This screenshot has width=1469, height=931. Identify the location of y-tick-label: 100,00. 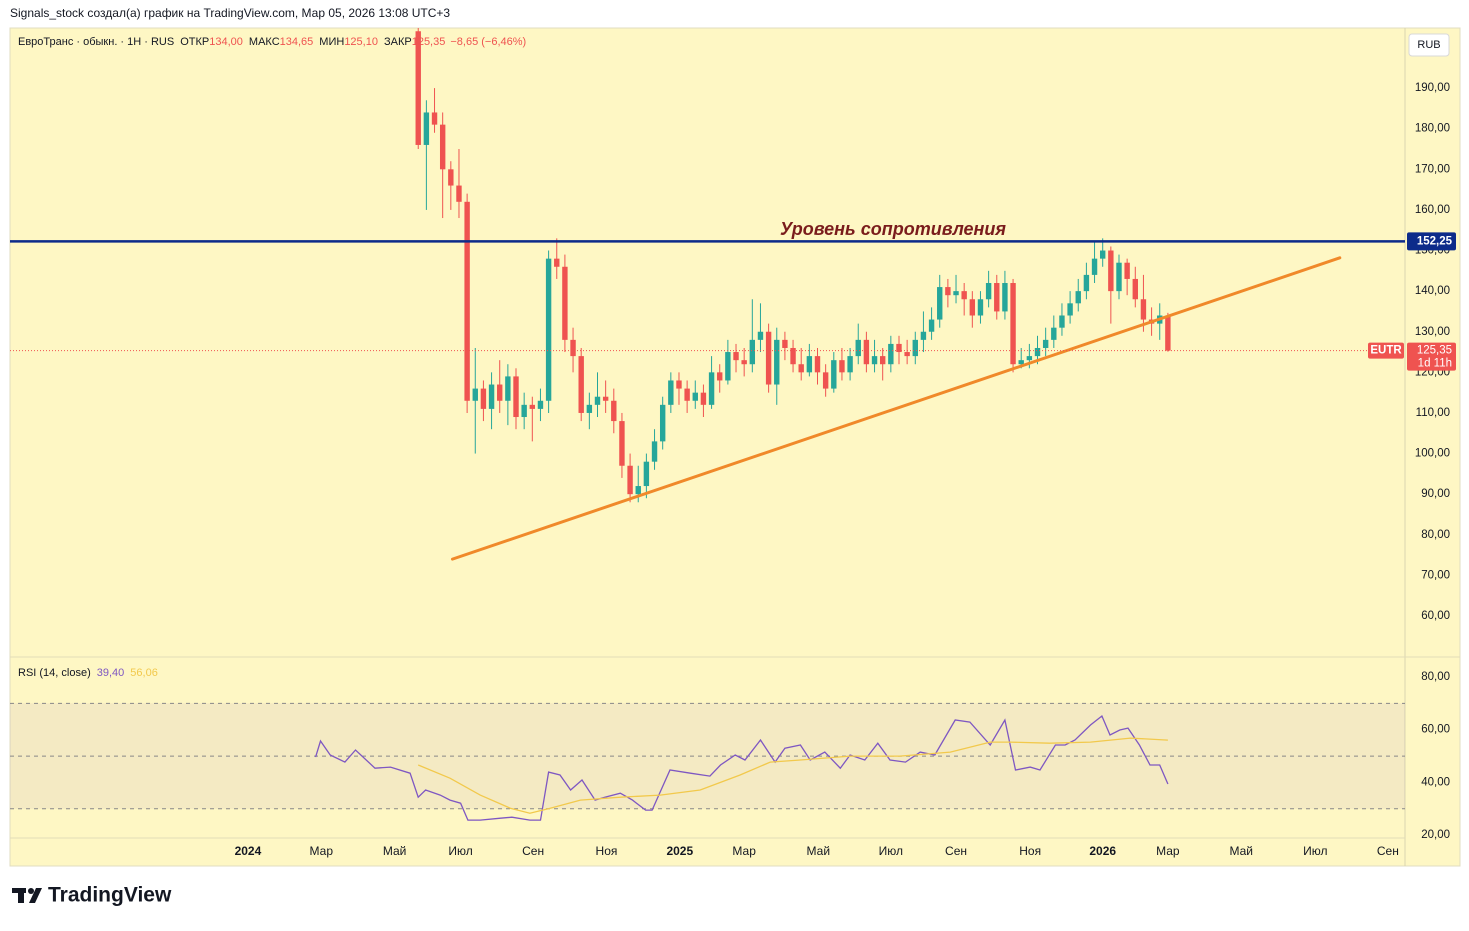
(1432, 454).